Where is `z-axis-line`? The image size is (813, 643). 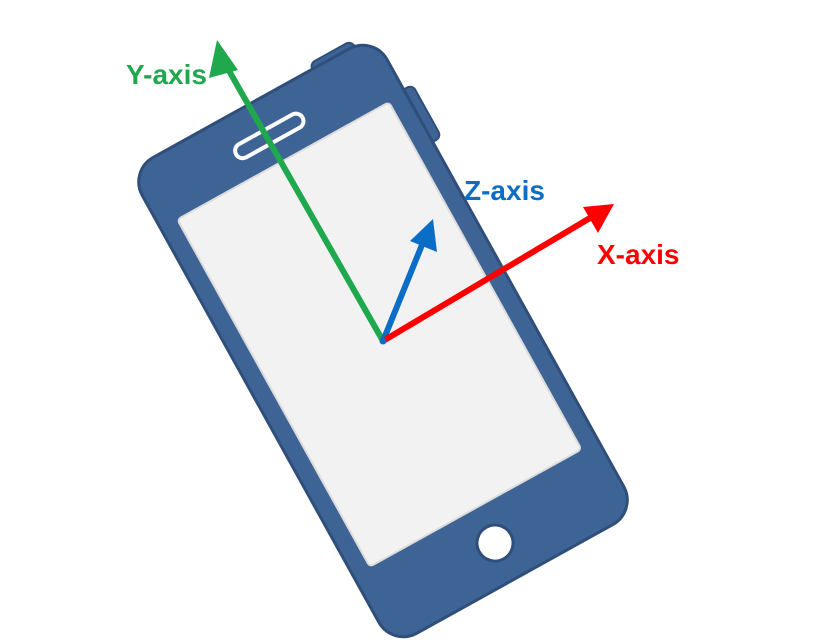
z-axis-line is located at coordinates (403, 290).